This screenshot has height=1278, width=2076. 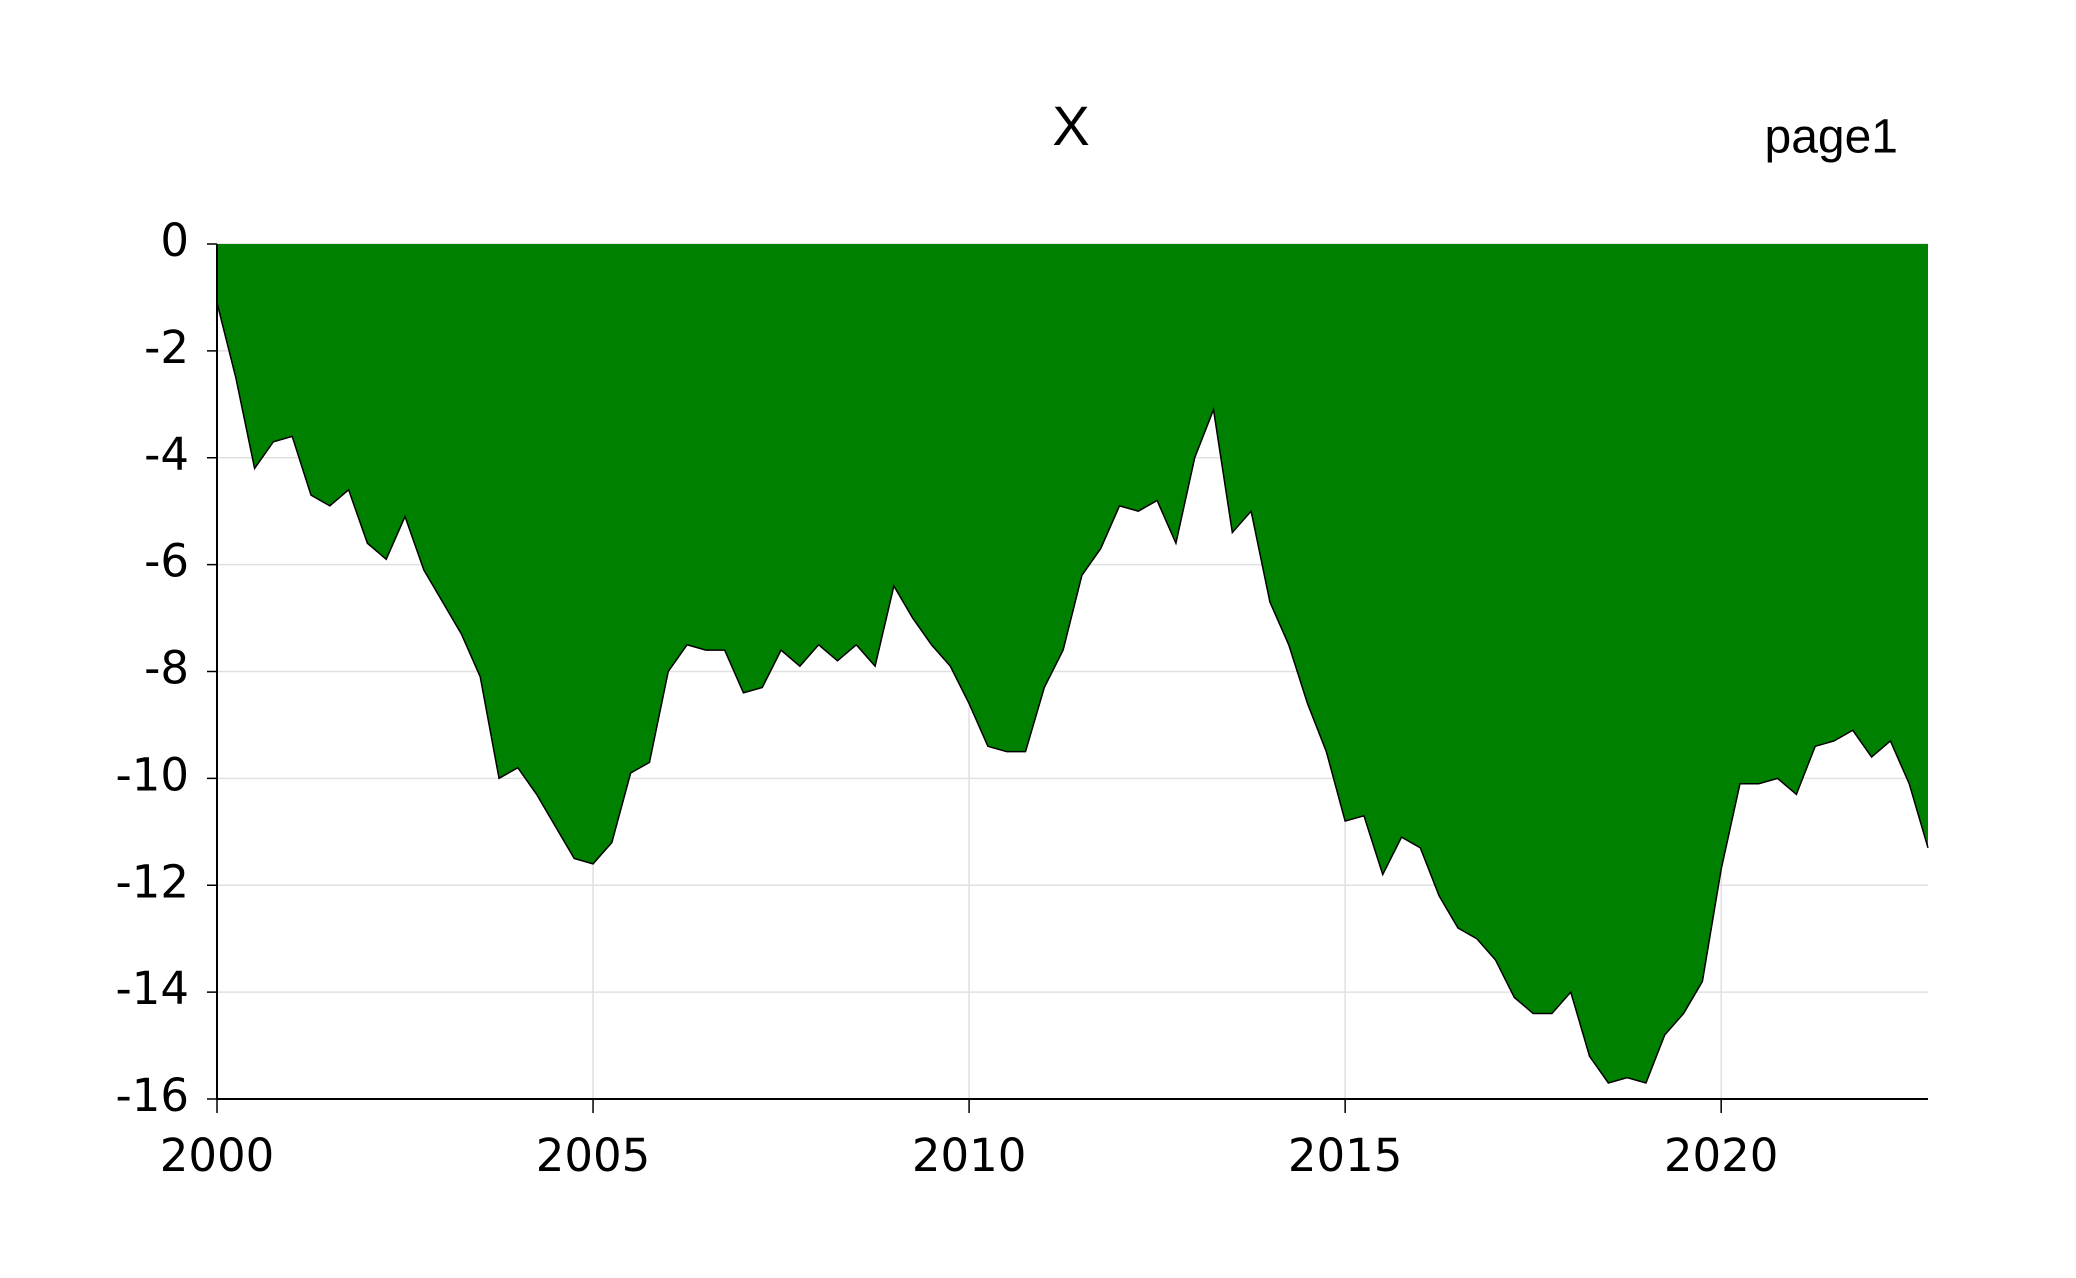 What do you see at coordinates (153, 881) in the screenshot?
I see `y-tick-label: -12` at bounding box center [153, 881].